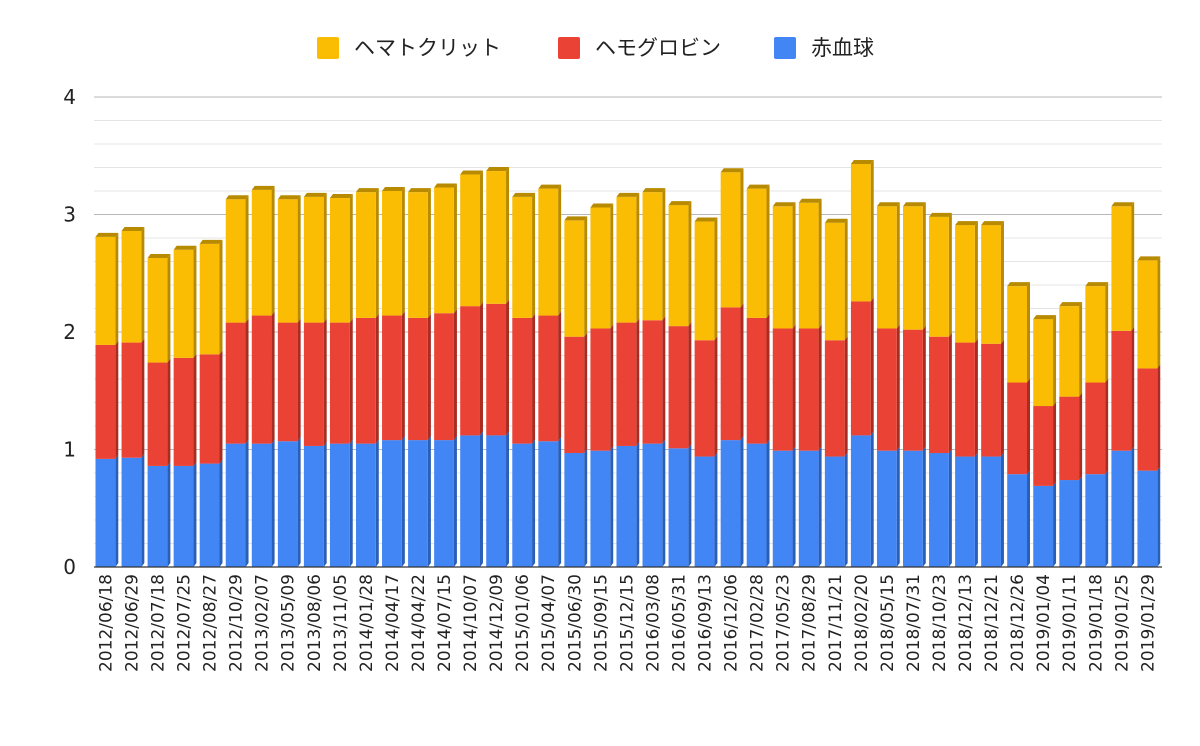 This screenshot has height=746, width=1200. I want to click on x-tick-label: 2012/07/18, so click(158, 623).